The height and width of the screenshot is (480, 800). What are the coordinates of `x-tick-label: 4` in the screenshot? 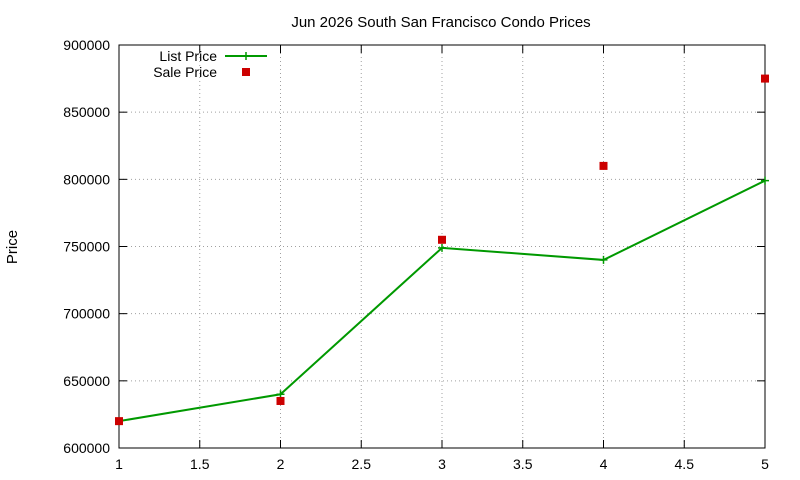 It's located at (604, 464).